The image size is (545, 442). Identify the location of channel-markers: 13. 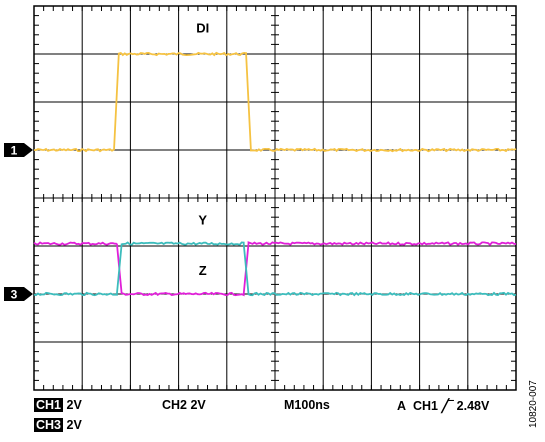
(18, 222).